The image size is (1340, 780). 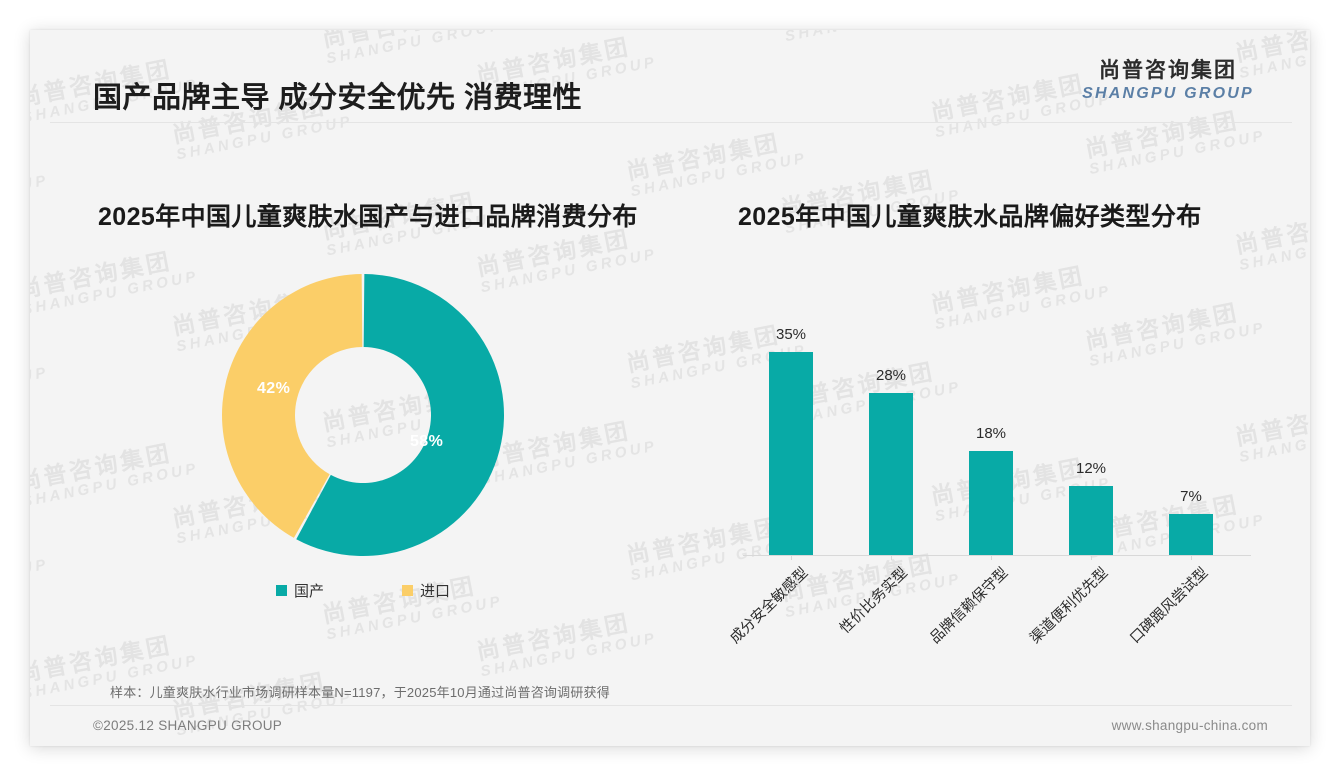 What do you see at coordinates (997, 555) in the screenshot?
I see `bar-chart-axis` at bounding box center [997, 555].